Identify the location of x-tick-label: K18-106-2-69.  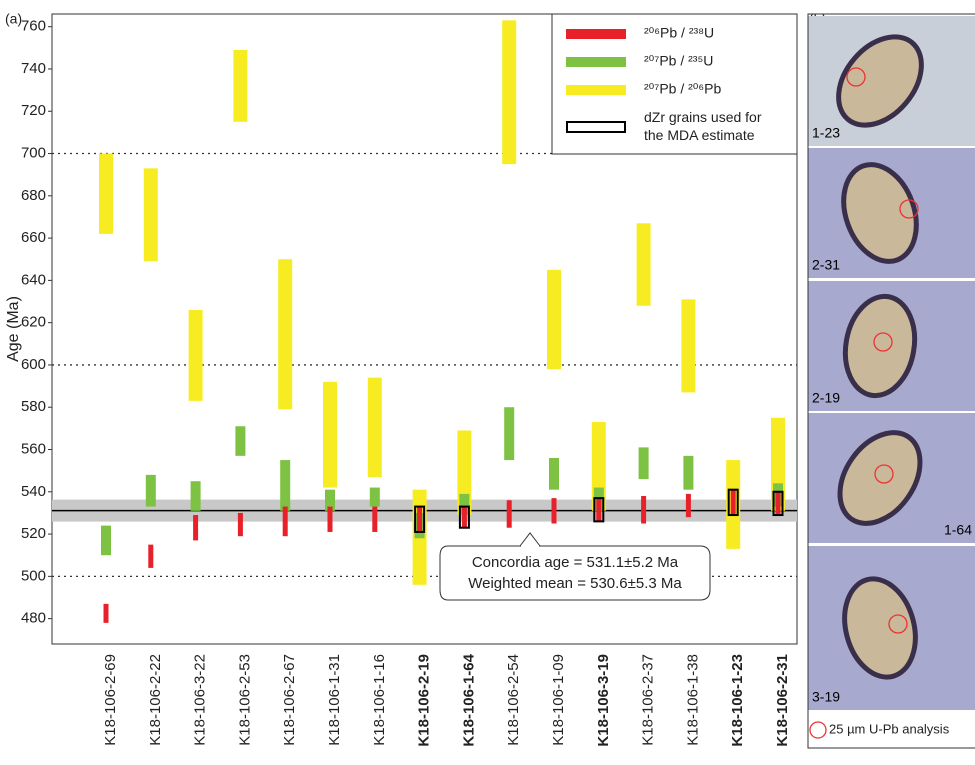
(110, 700).